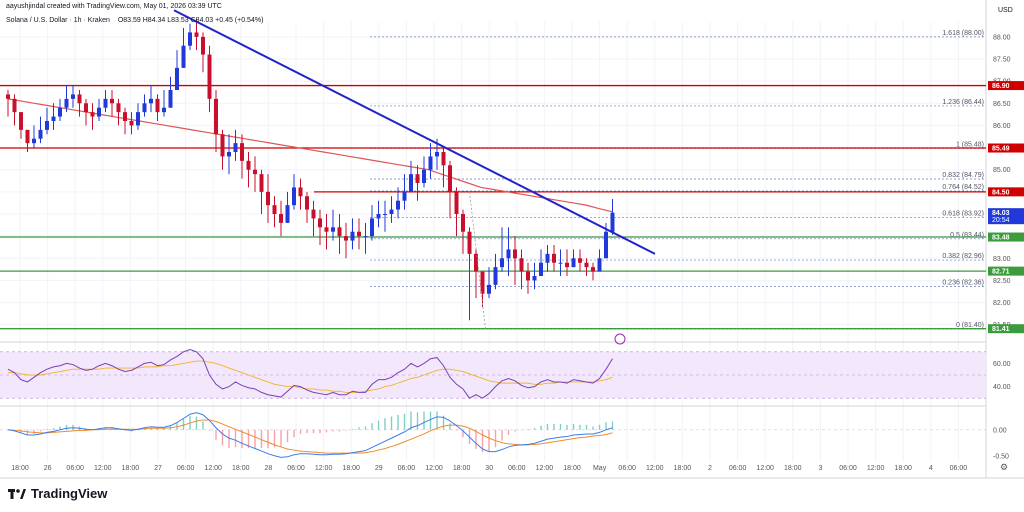  What do you see at coordinates (48, 468) in the screenshot?
I see `x-tick-label: 26` at bounding box center [48, 468].